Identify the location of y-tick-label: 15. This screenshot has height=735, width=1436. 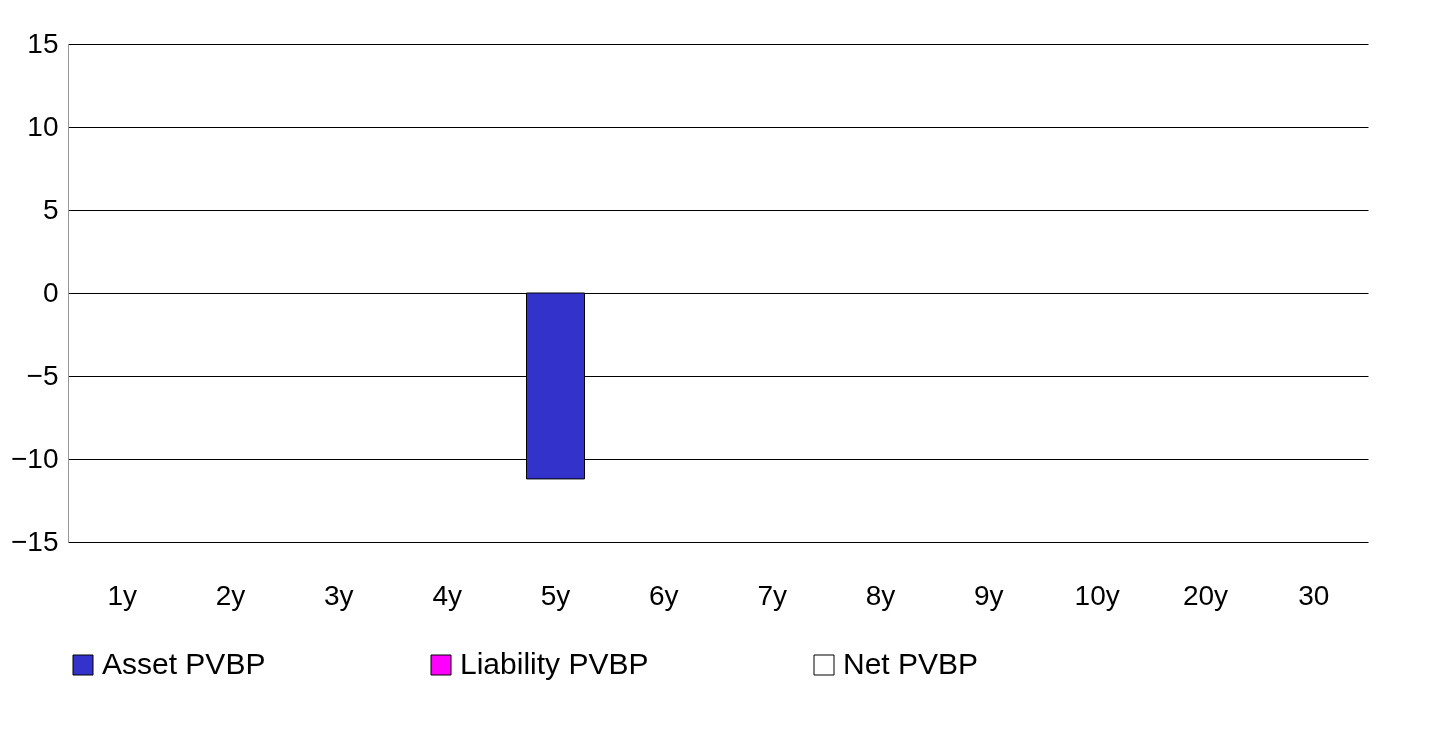
(43, 43).